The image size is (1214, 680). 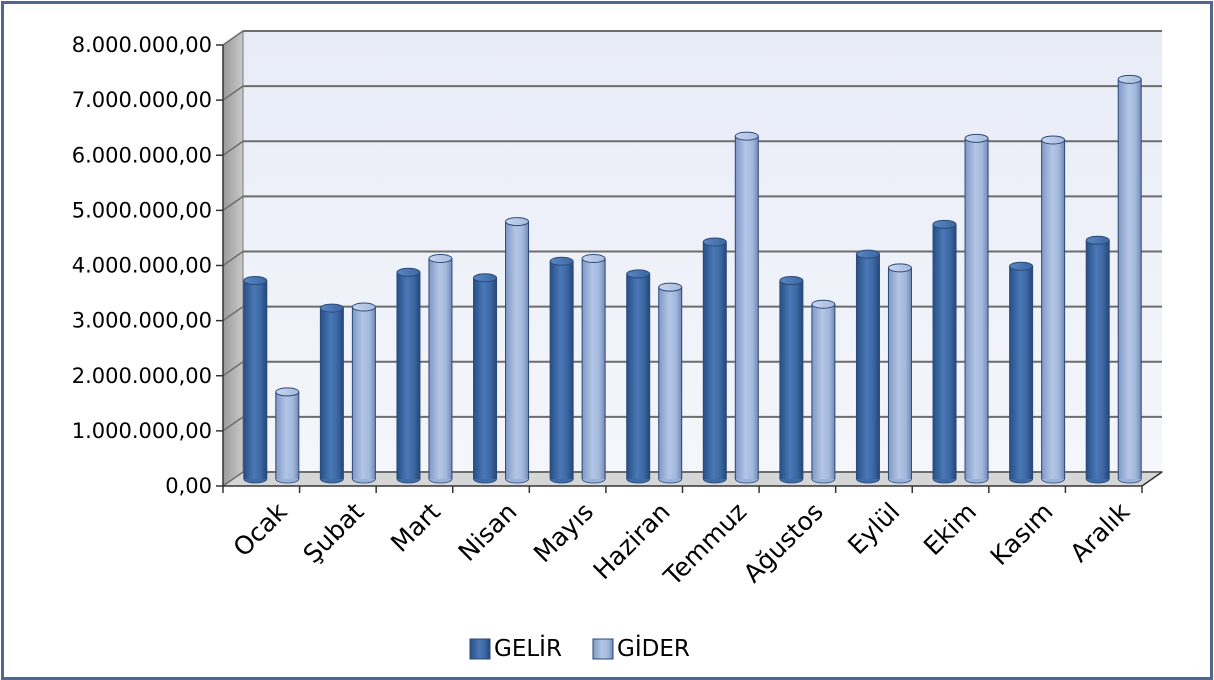 I want to click on y-tick-label: 5.000.000,00, so click(x=142, y=210).